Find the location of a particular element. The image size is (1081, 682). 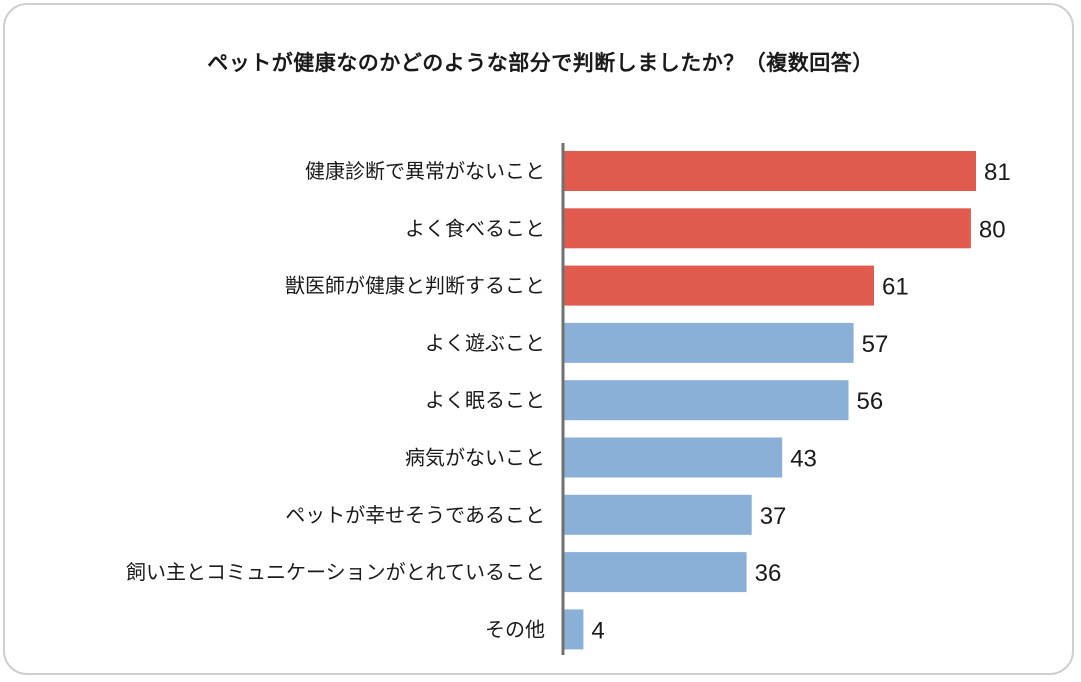

value-label: 4 is located at coordinates (597, 630).